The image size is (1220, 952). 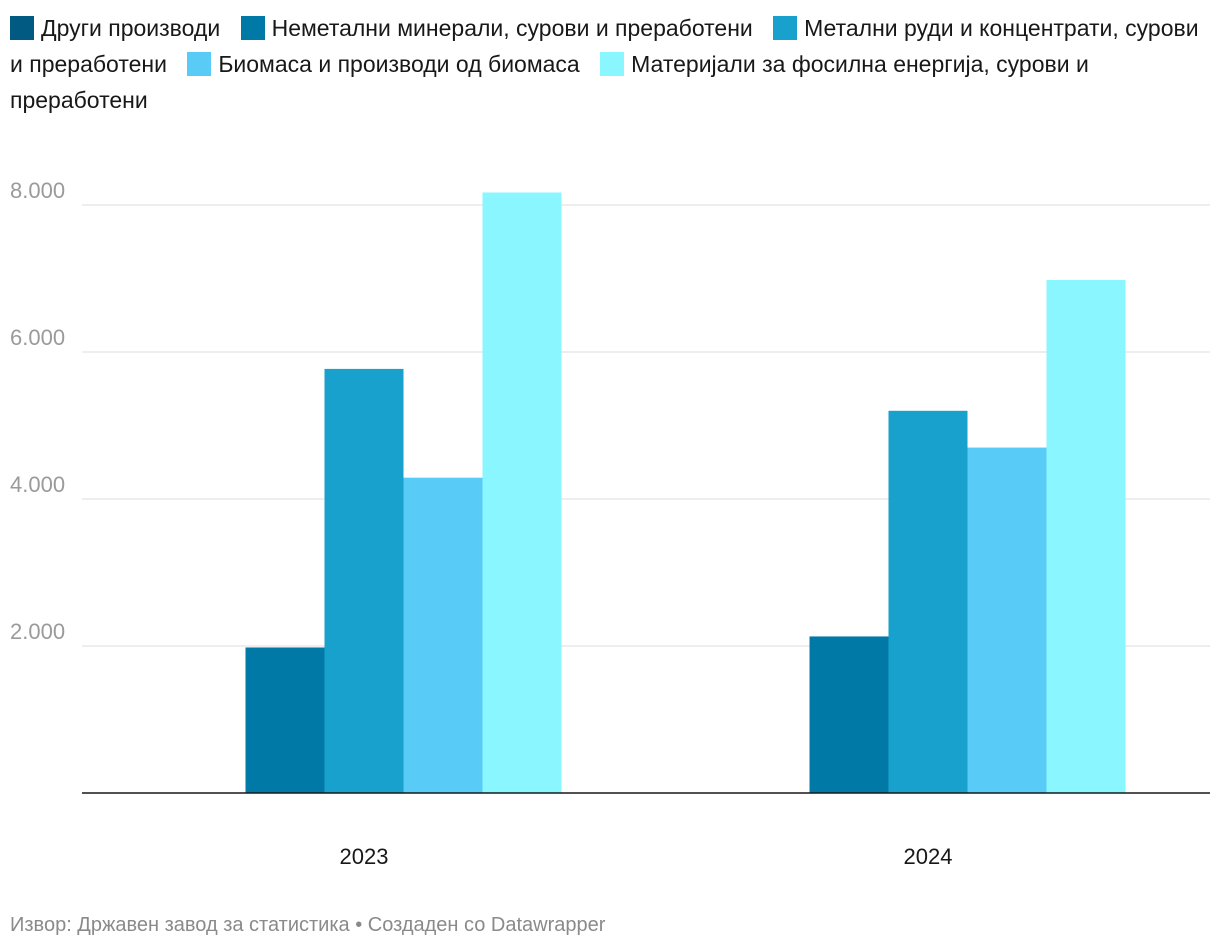 What do you see at coordinates (37, 484) in the screenshot?
I see `y-tick-label: 4.000` at bounding box center [37, 484].